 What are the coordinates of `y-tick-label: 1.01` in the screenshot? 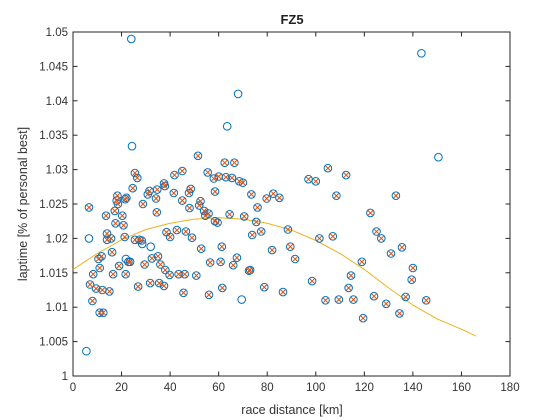 It's located at (57, 308).